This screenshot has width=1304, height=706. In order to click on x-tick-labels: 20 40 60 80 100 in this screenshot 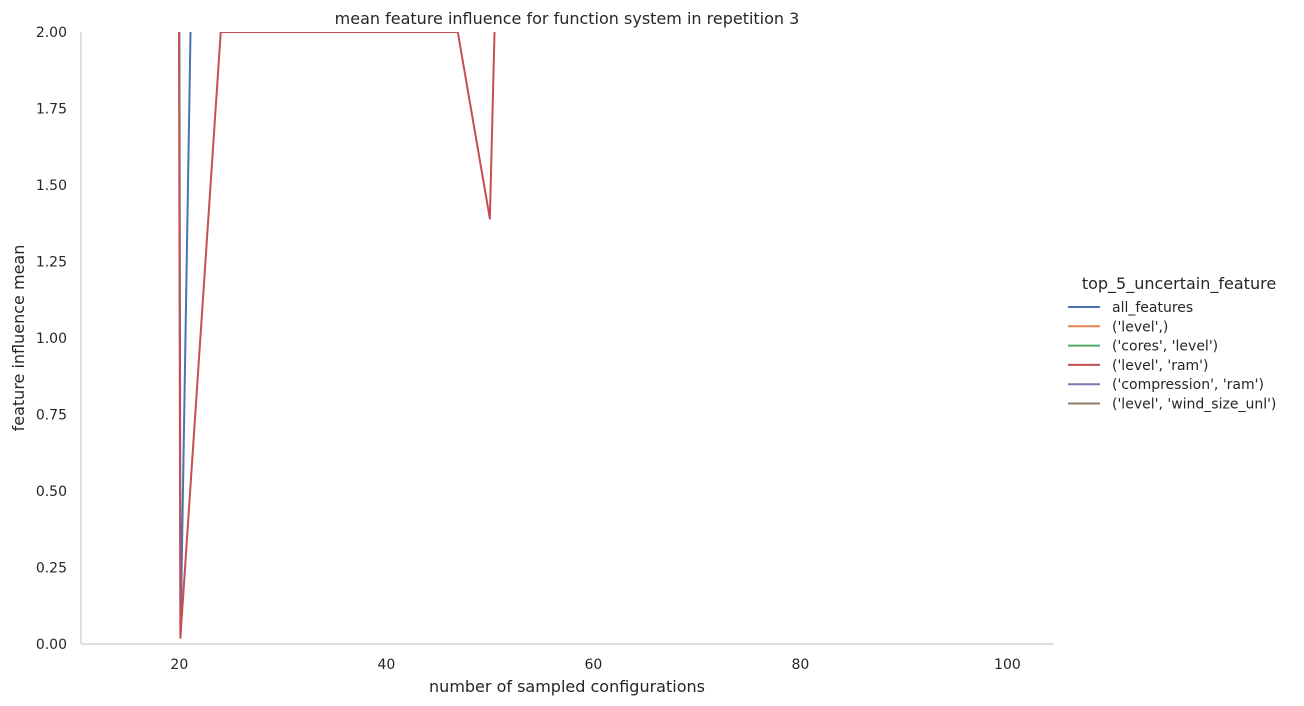, I will do `click(595, 665)`.